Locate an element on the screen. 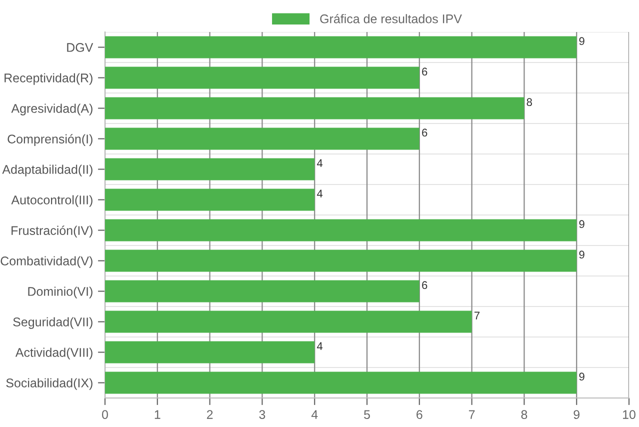 The height and width of the screenshot is (427, 639). data-label: 7 is located at coordinates (477, 316).